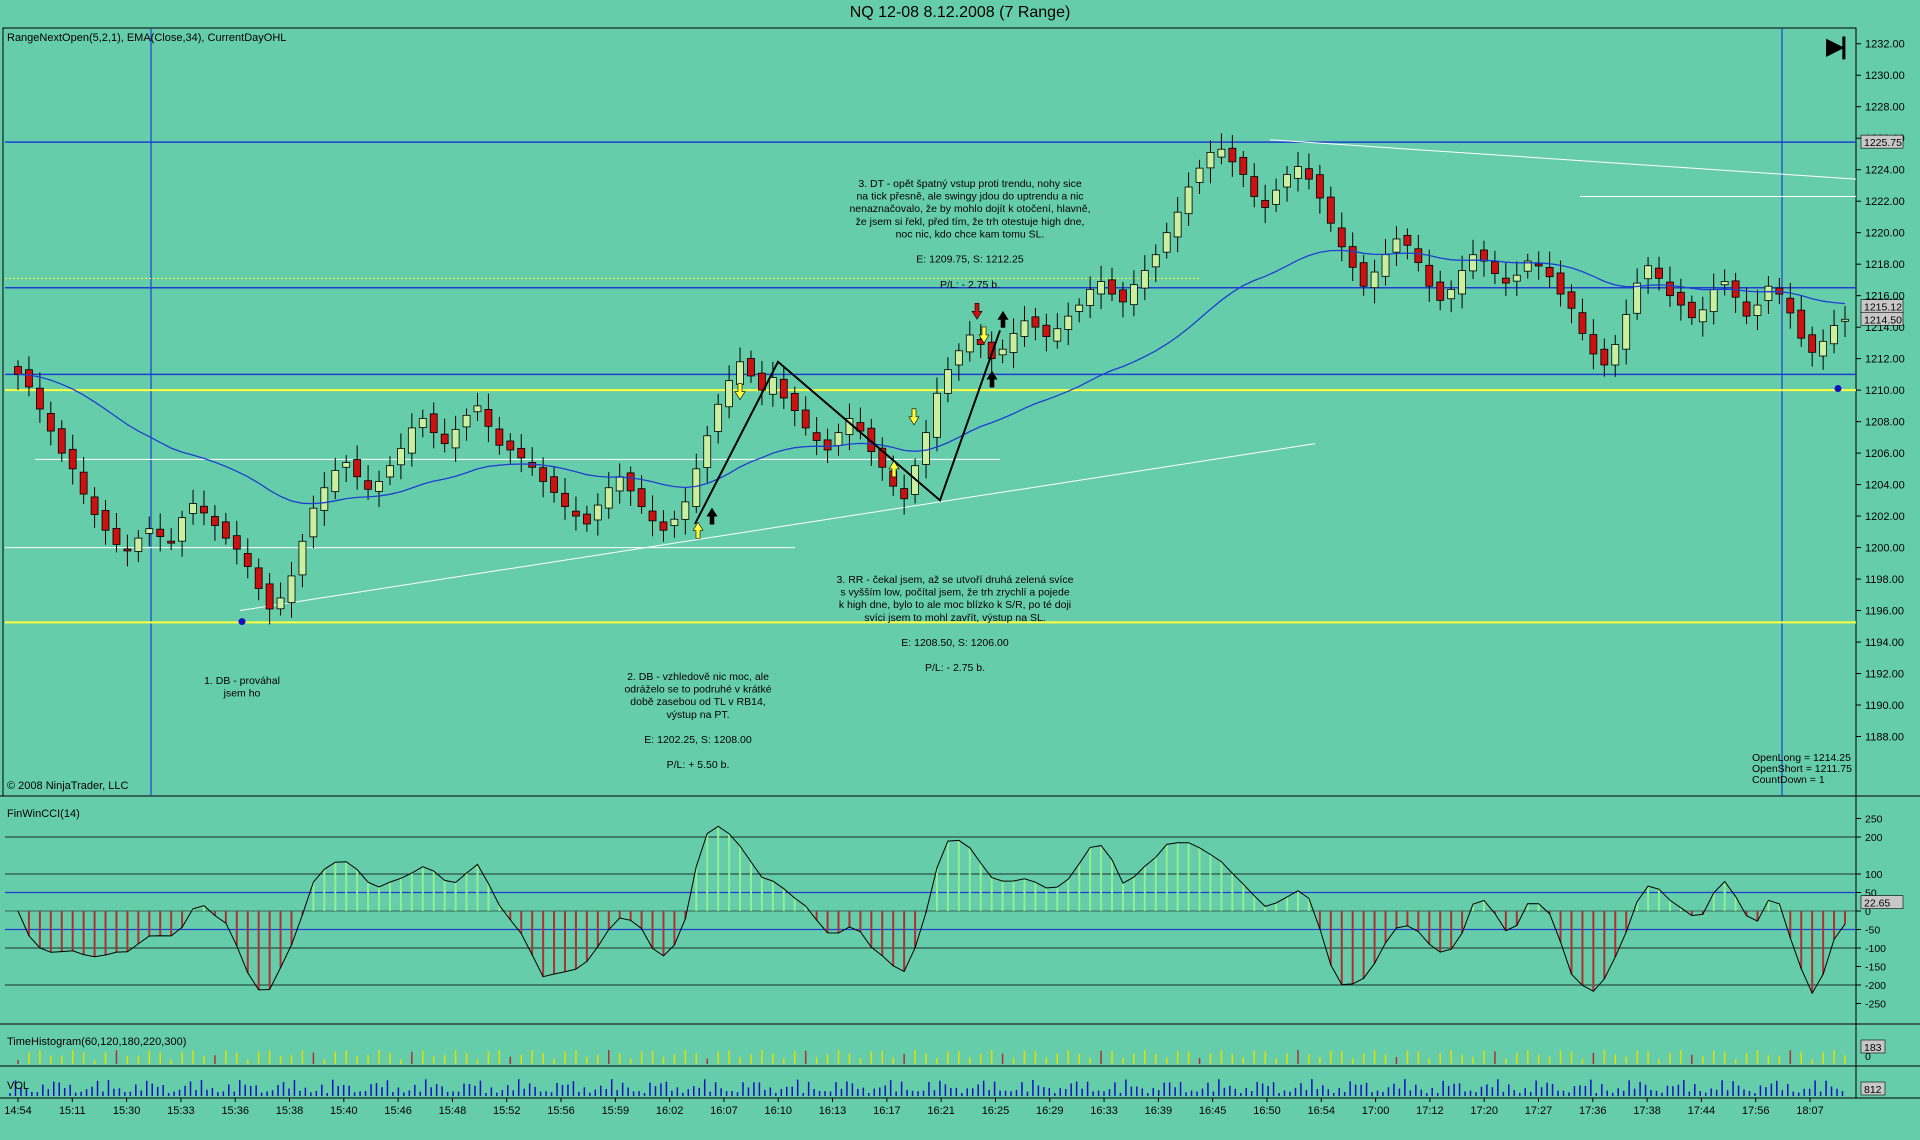 This screenshot has height=1140, width=1920. What do you see at coordinates (18, 1111) in the screenshot?
I see `time-tick-label: 14:54` at bounding box center [18, 1111].